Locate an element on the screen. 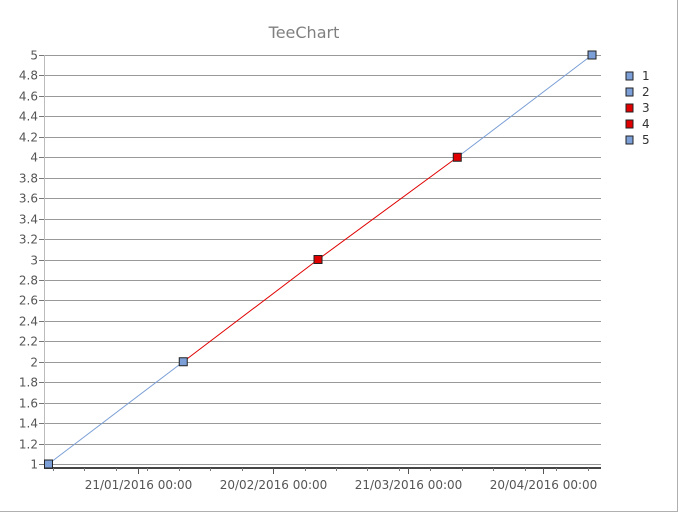  legend-label: 3 is located at coordinates (646, 108).